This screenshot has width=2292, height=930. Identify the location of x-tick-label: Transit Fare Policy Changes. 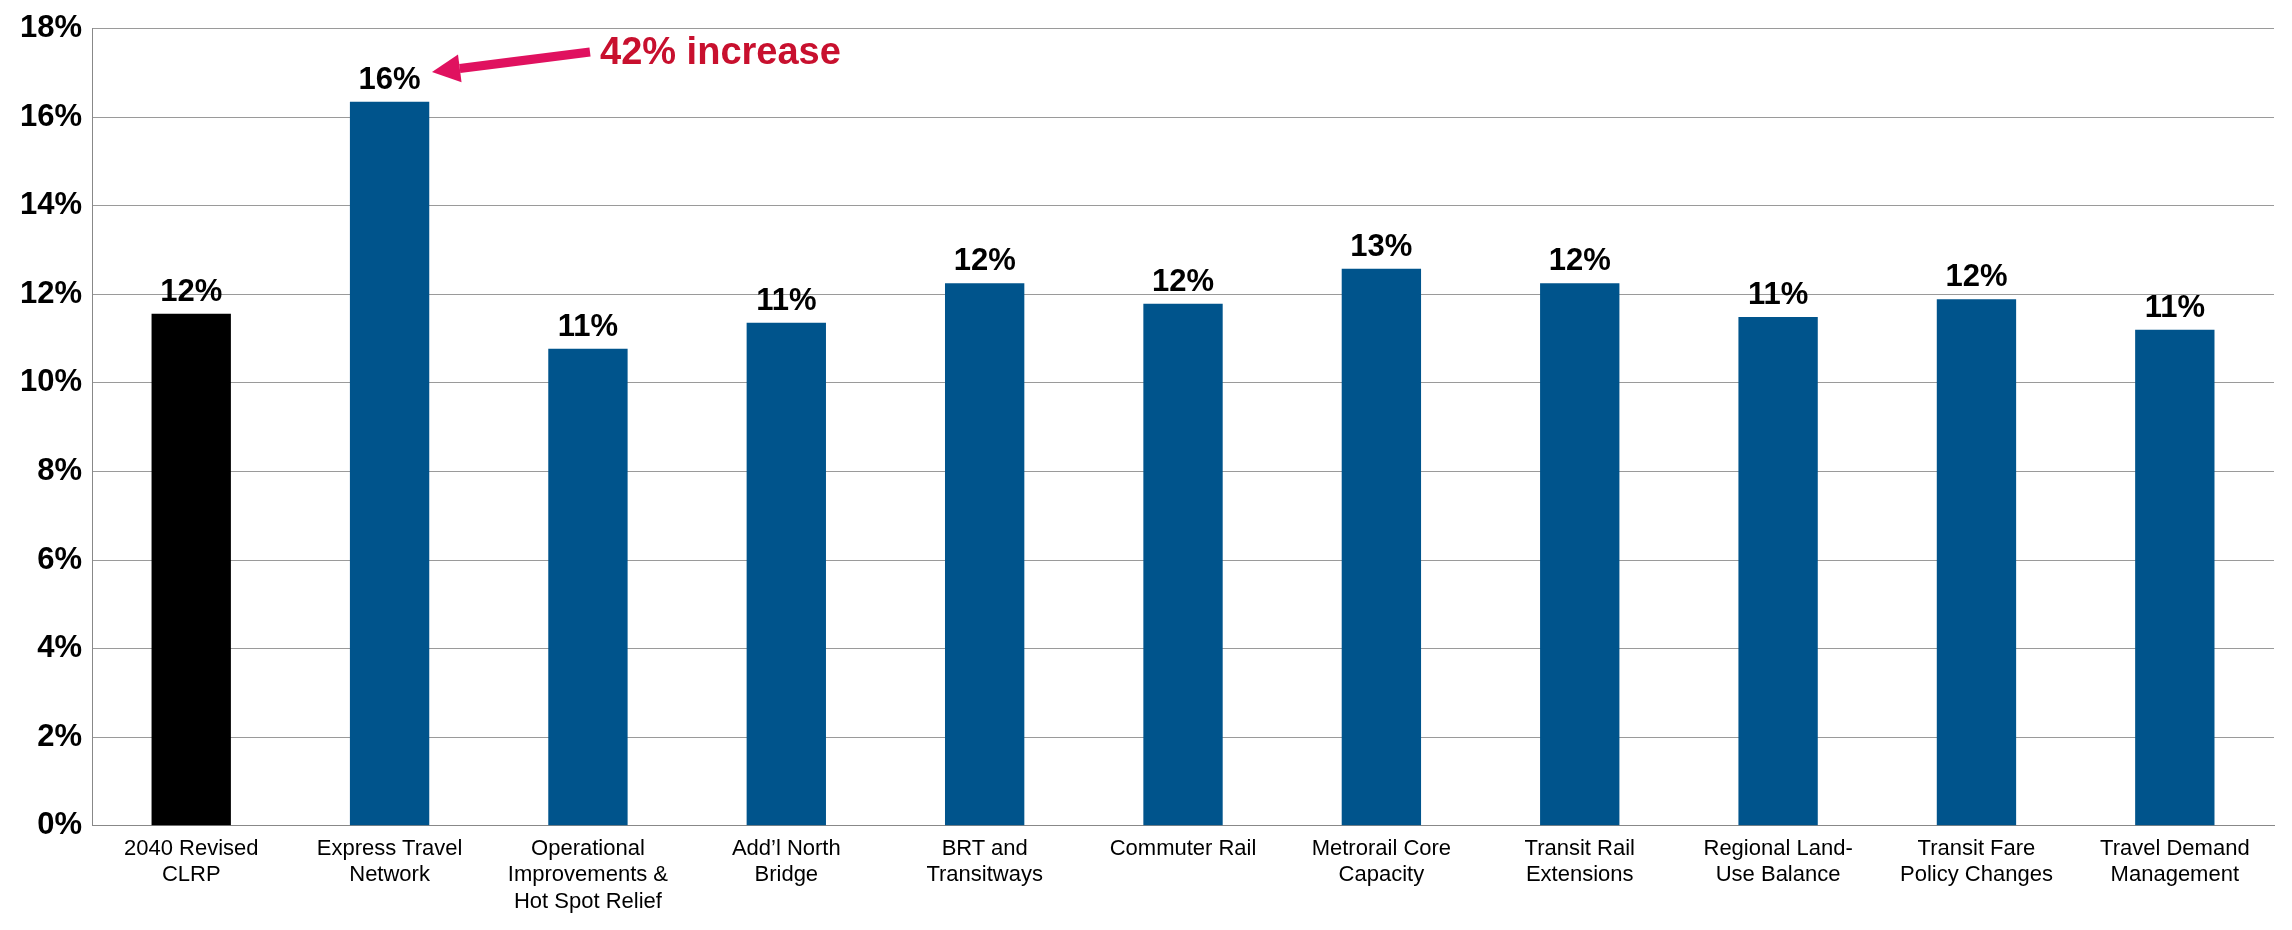
(1976, 861).